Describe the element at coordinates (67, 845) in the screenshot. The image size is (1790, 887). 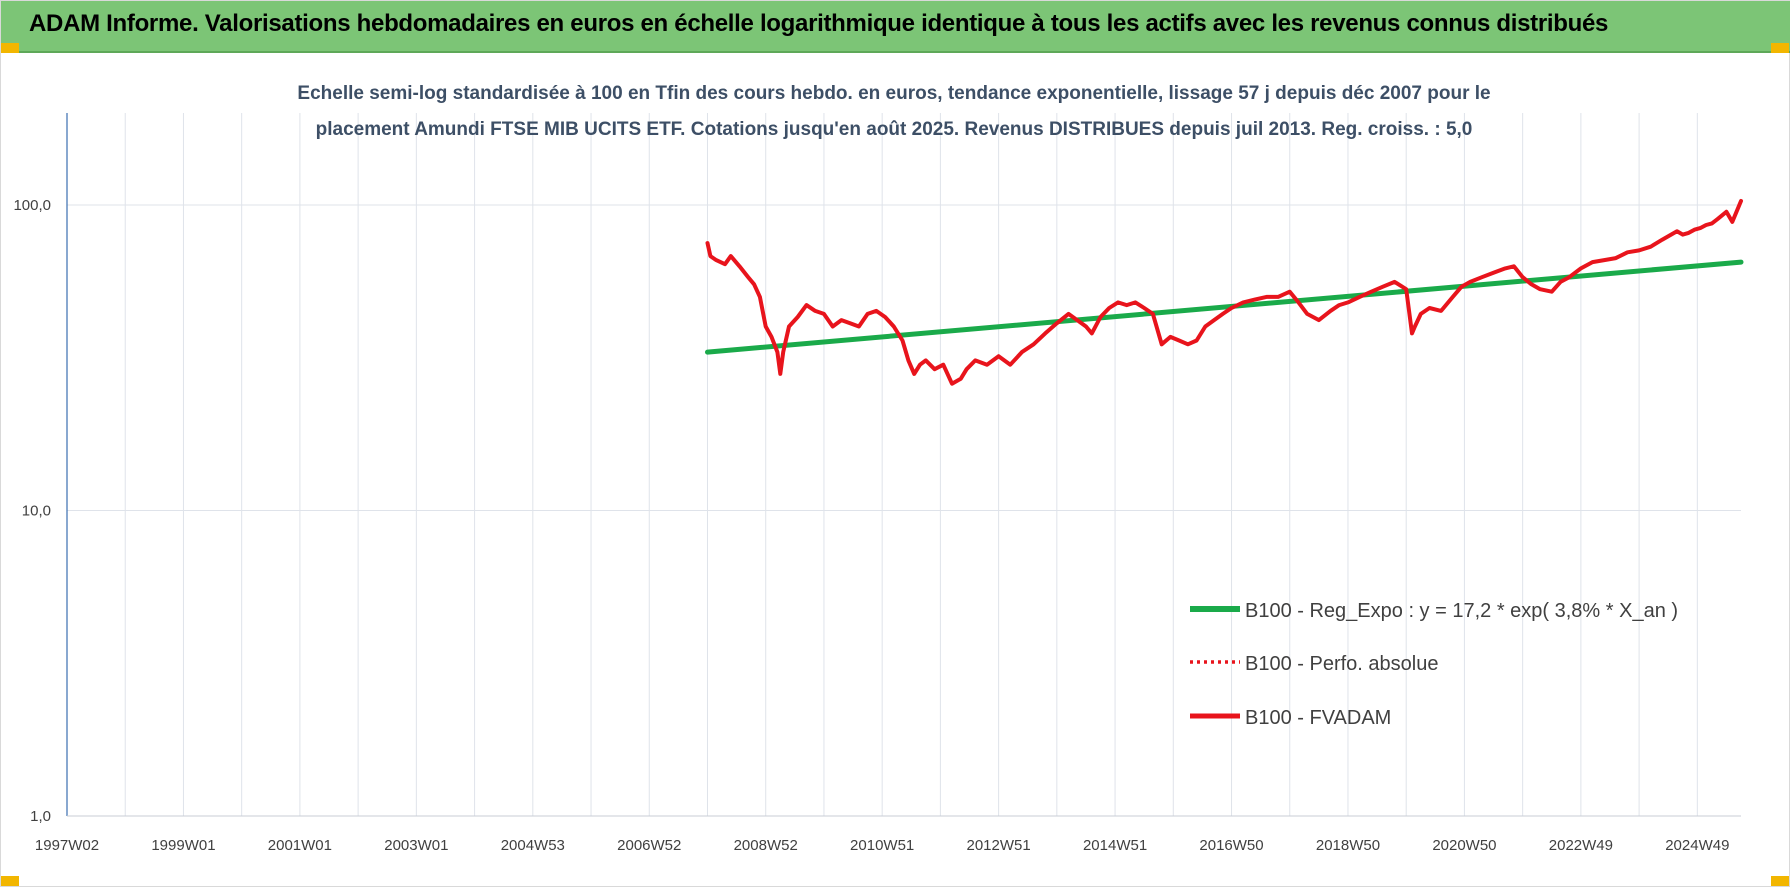
I see `x-tick-label: 1997W02` at that location.